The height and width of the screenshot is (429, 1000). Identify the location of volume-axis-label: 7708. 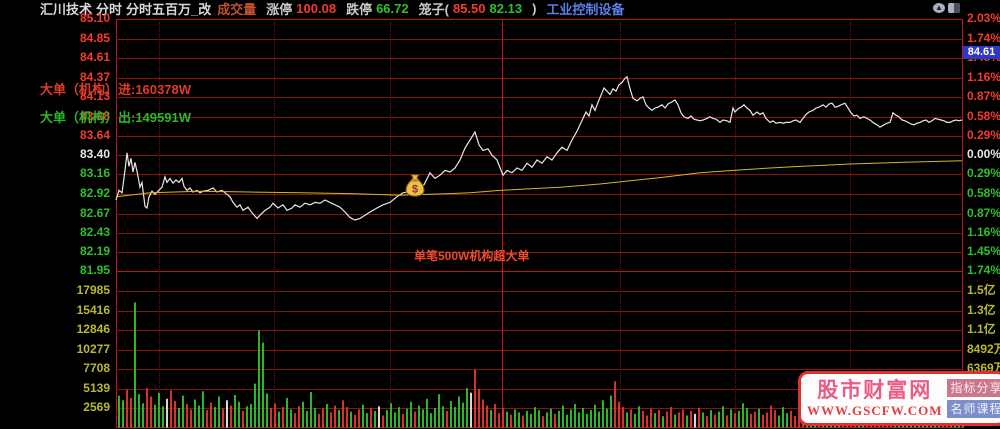
(96, 368).